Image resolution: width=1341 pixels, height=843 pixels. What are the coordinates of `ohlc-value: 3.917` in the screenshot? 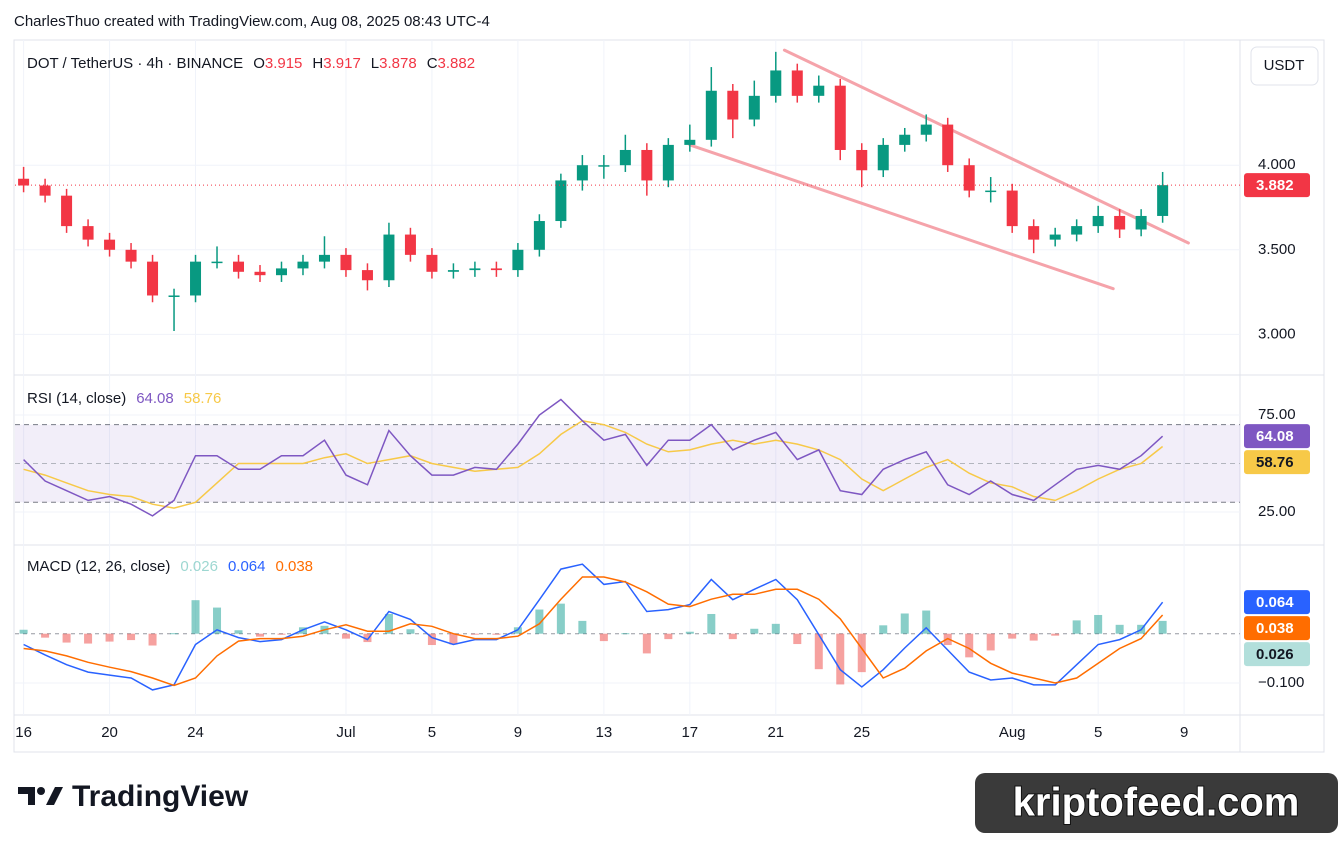 It's located at (342, 63).